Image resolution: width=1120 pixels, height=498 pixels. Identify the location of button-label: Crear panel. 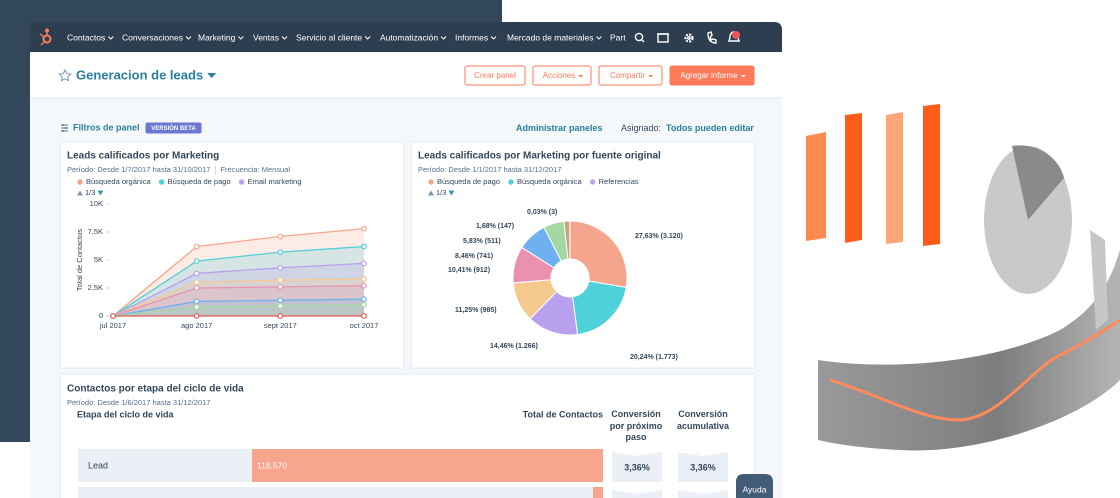
(495, 75).